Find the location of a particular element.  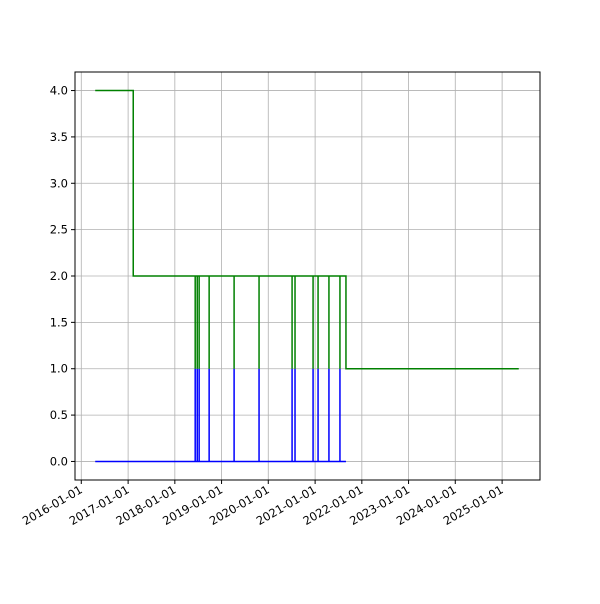

y-tick-label: 0.0 is located at coordinates (59, 461).